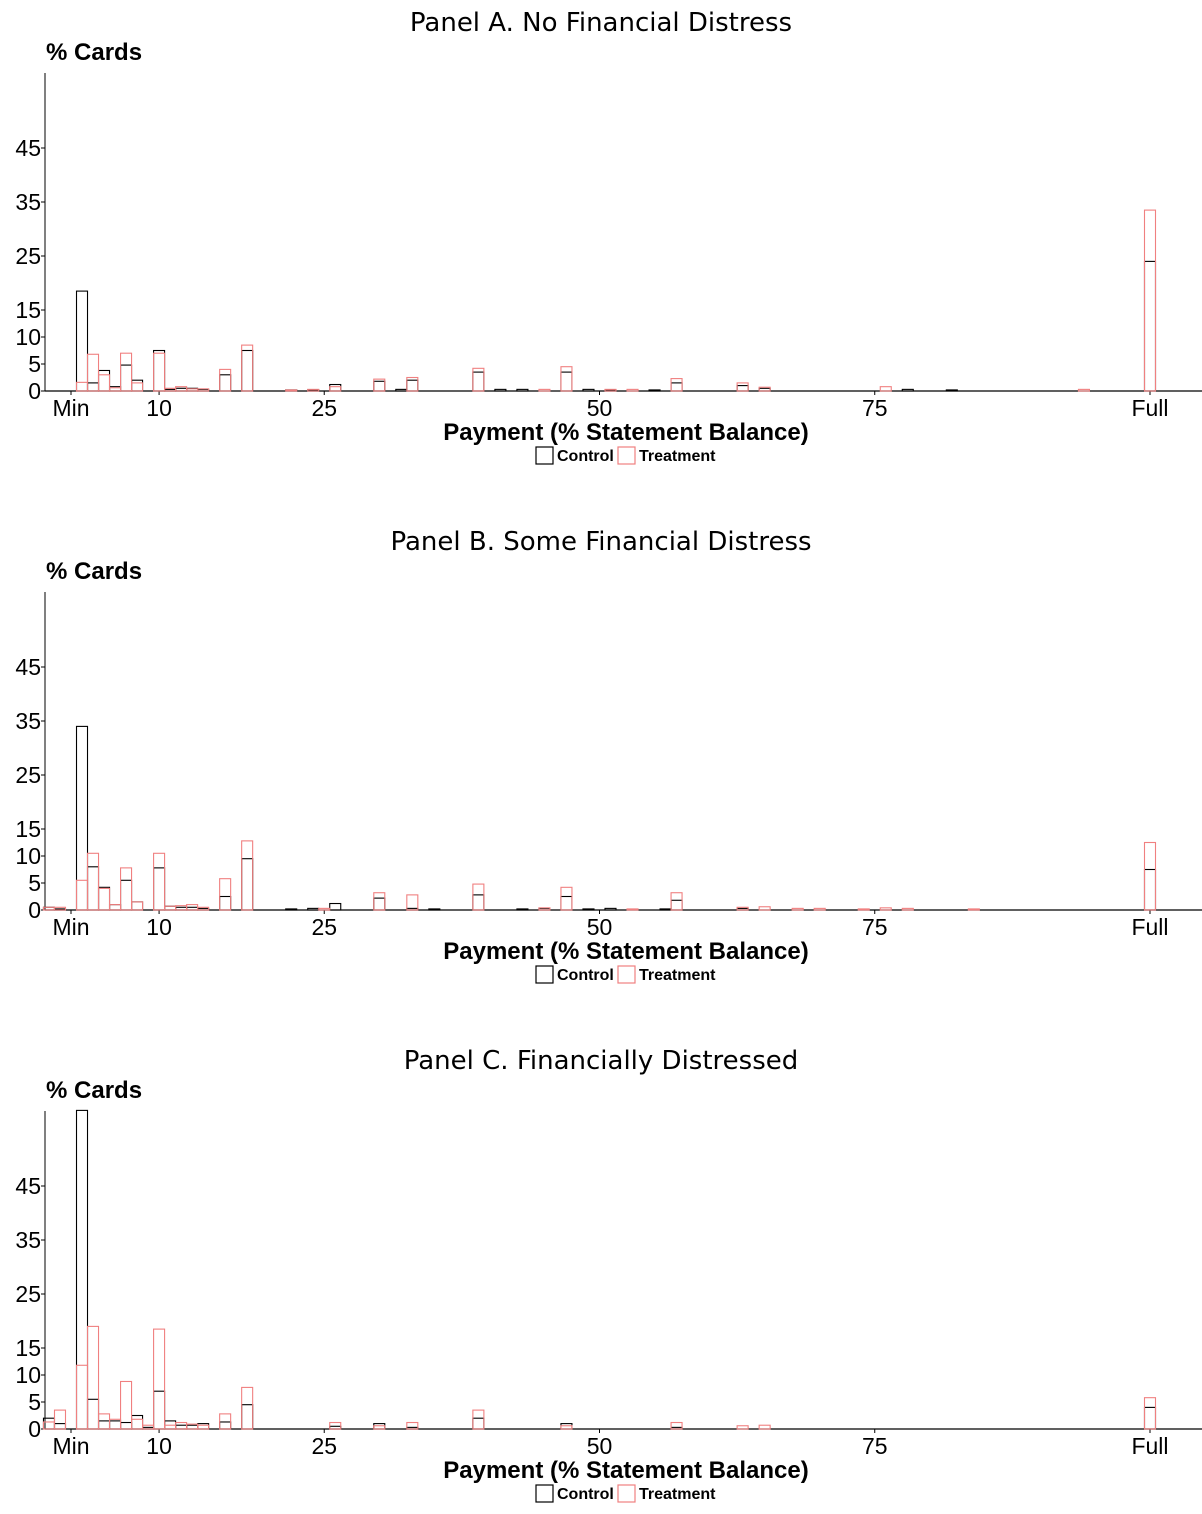 This screenshot has width=1202, height=1514. Describe the element at coordinates (28, 856) in the screenshot. I see `y-tick-label: 10` at that location.